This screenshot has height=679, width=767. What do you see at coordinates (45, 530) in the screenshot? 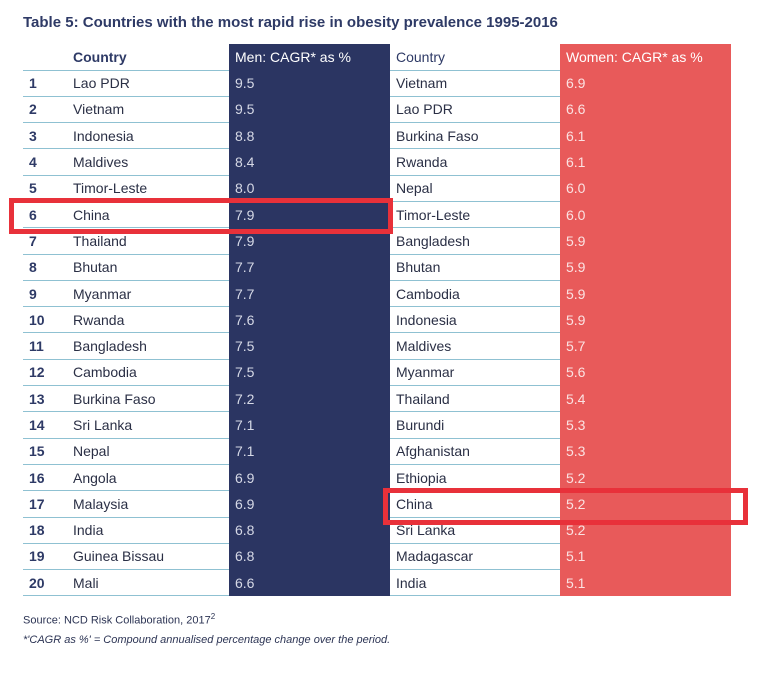
I see `cell-rank: 18` at bounding box center [45, 530].